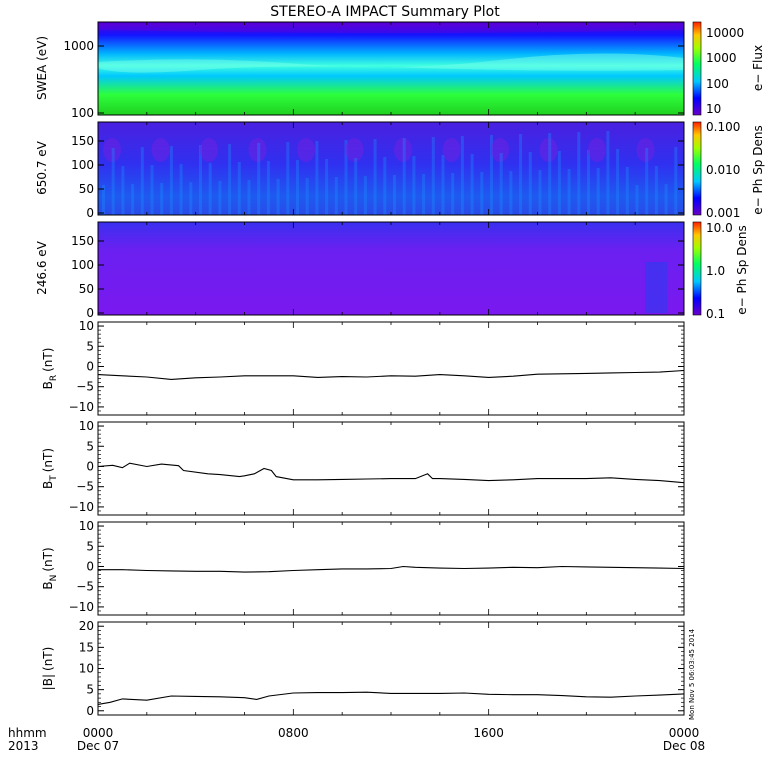 The width and height of the screenshot is (780, 780). I want to click on series-line-n, so click(391, 569).